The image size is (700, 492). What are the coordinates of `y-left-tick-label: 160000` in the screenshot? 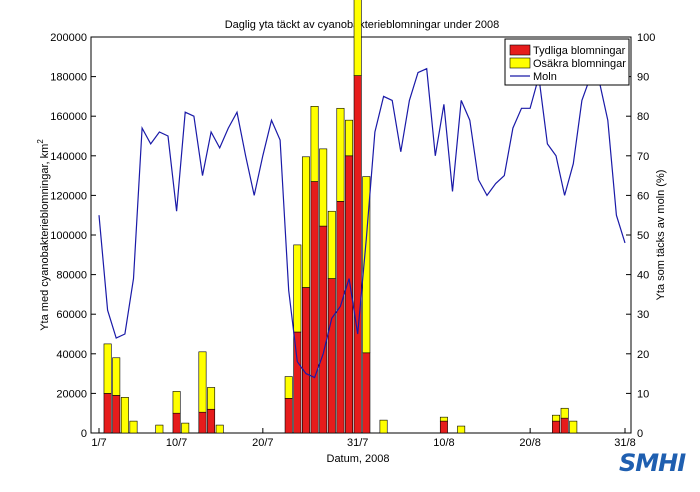 It's located at (68, 117).